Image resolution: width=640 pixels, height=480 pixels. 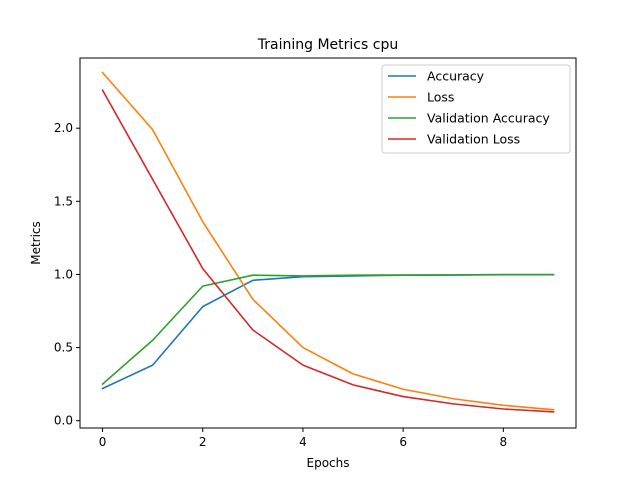 I want to click on legend-label: Loss, so click(x=440, y=97).